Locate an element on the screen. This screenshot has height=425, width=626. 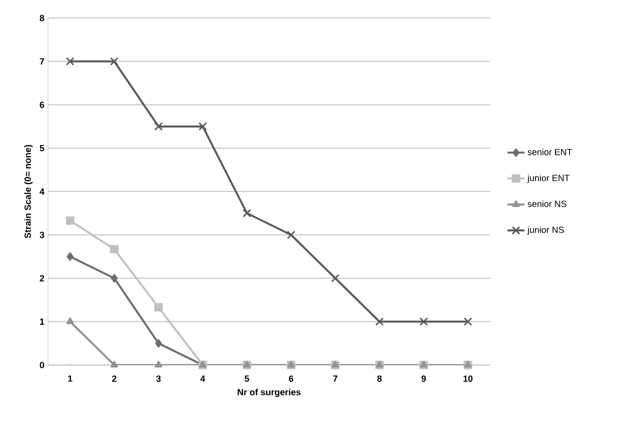
y-tick-label: 2 is located at coordinates (42, 278).